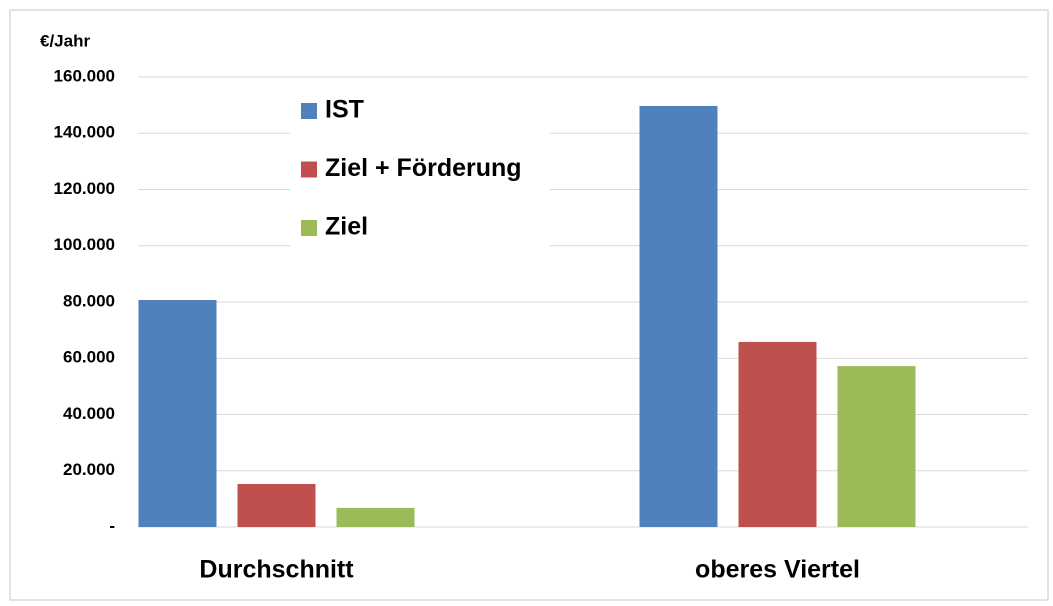 This screenshot has width=1053, height=606. Describe the element at coordinates (777, 570) in the screenshot. I see `x-tick-label: oberes Viertel` at that location.